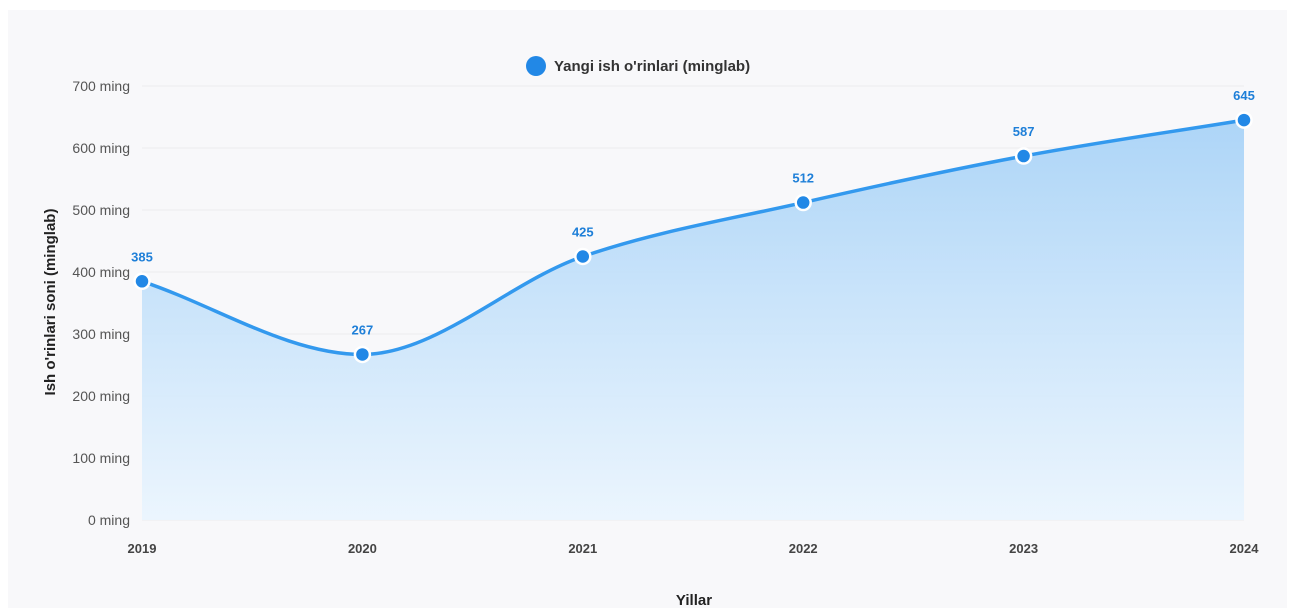 This screenshot has height=608, width=1295. I want to click on x-axis-ticks: 2019 2020 2021 2022 2023 2024, so click(694, 548).